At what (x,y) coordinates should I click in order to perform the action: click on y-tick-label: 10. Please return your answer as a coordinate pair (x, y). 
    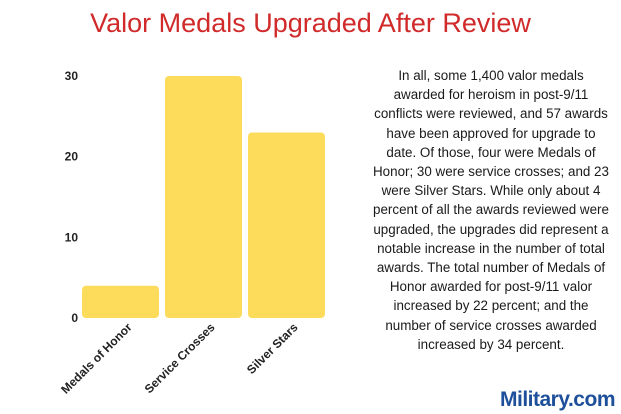
    Looking at the image, I should click on (72, 237).